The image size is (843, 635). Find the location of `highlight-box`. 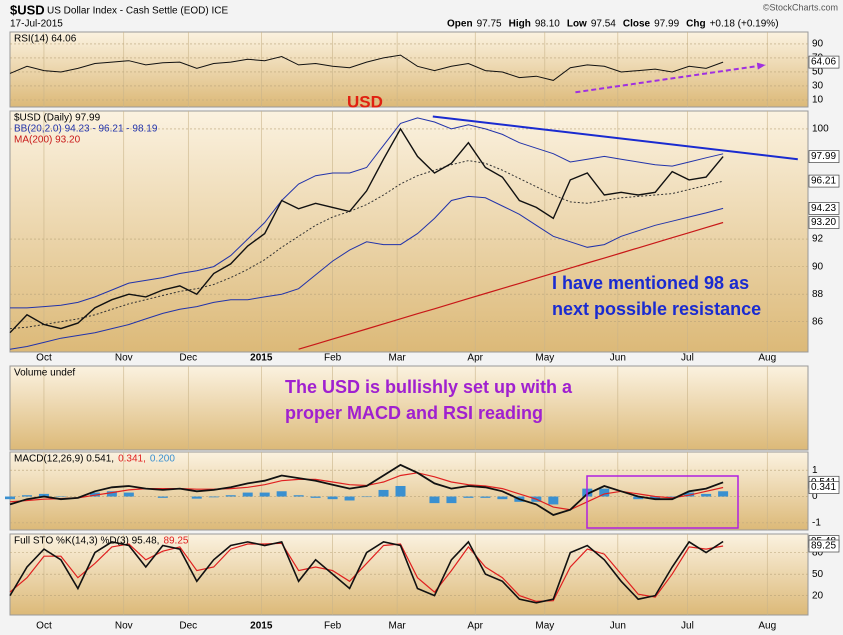

highlight-box is located at coordinates (662, 502).